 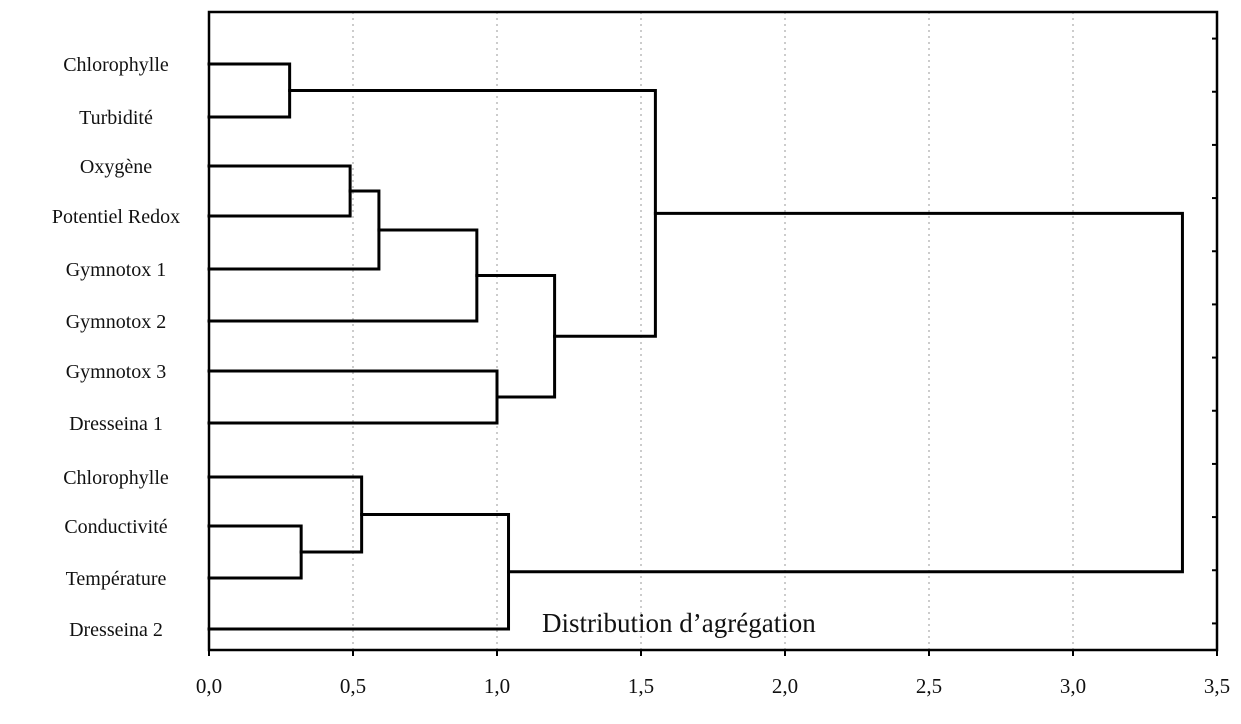 I want to click on leaf-label: Dresseina 1, so click(x=116, y=424).